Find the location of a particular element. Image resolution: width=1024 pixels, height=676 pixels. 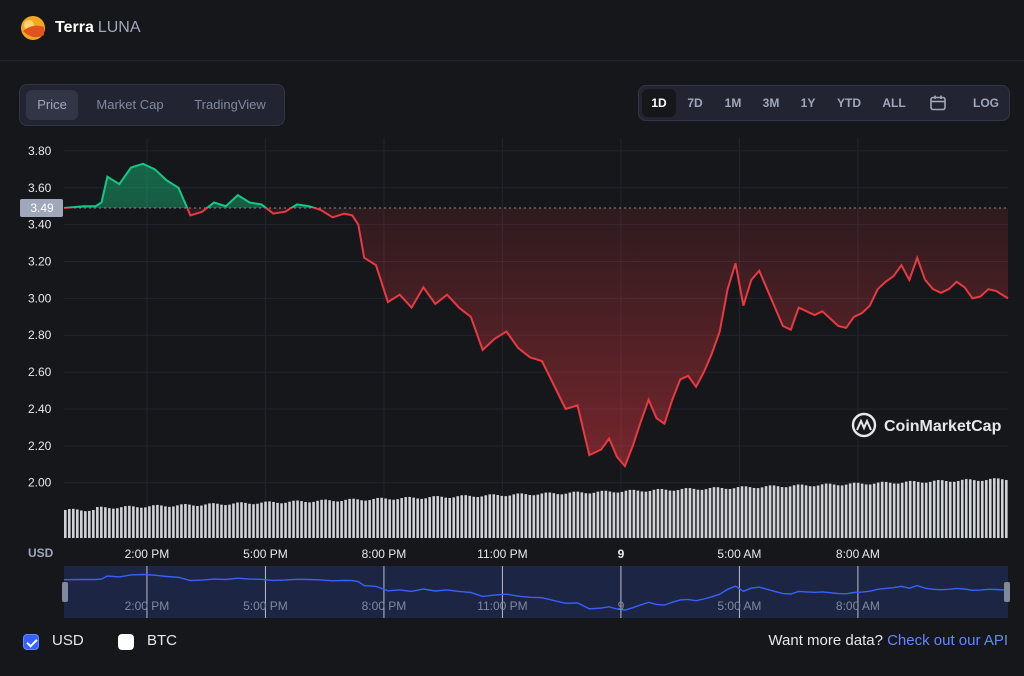

navigator-left-handle is located at coordinates (65, 592).